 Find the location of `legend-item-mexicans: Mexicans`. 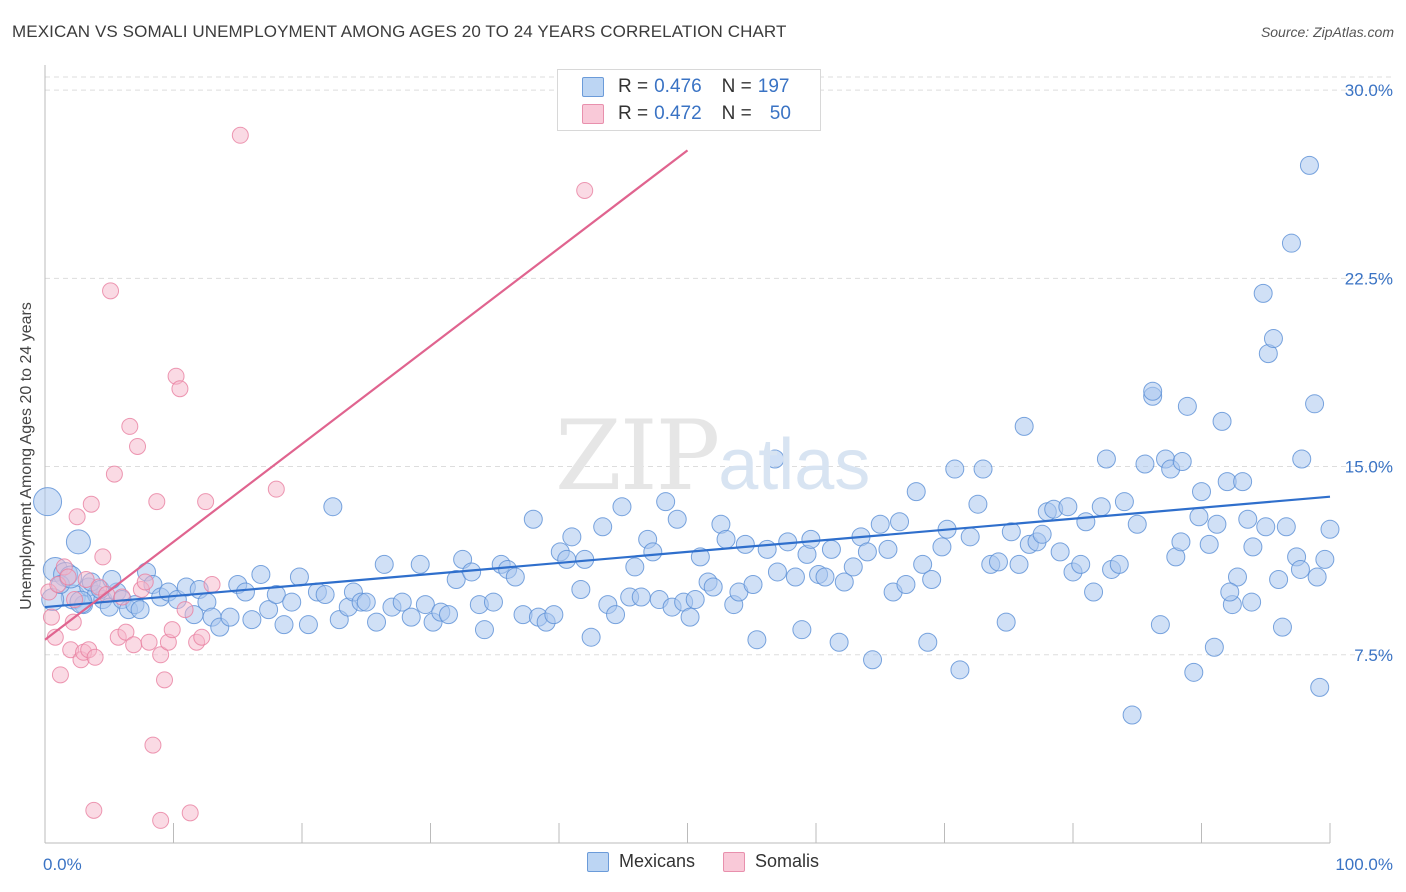

legend-item-mexicans: Mexicans is located at coordinates (640, 861).